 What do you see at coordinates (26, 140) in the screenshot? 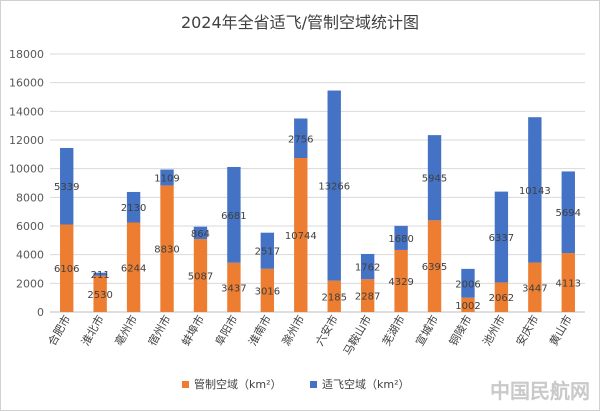
I see `y-tick-label: 12000` at bounding box center [26, 140].